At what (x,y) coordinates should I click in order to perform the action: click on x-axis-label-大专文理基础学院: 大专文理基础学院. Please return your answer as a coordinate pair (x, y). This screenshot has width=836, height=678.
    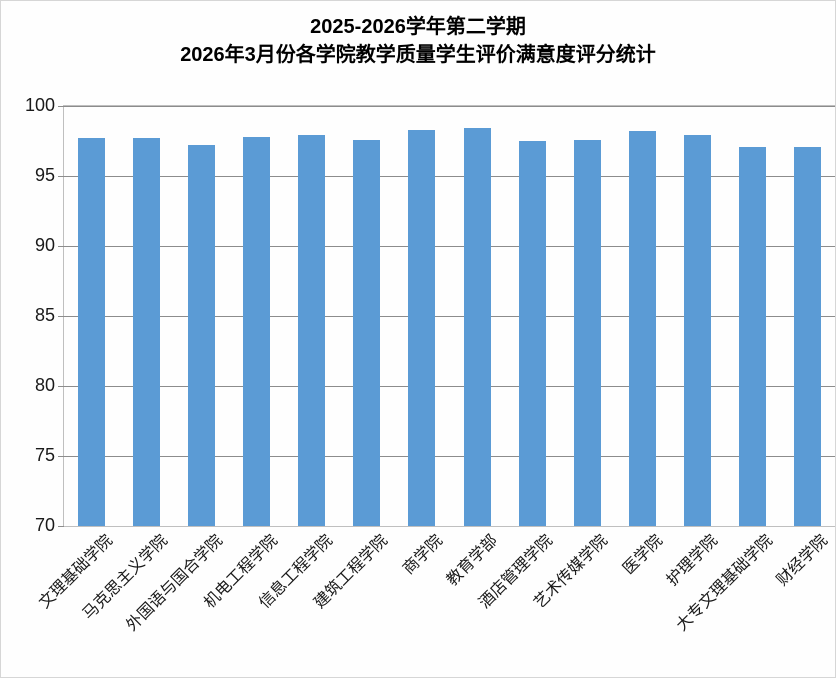
    Looking at the image, I should click on (725, 583).